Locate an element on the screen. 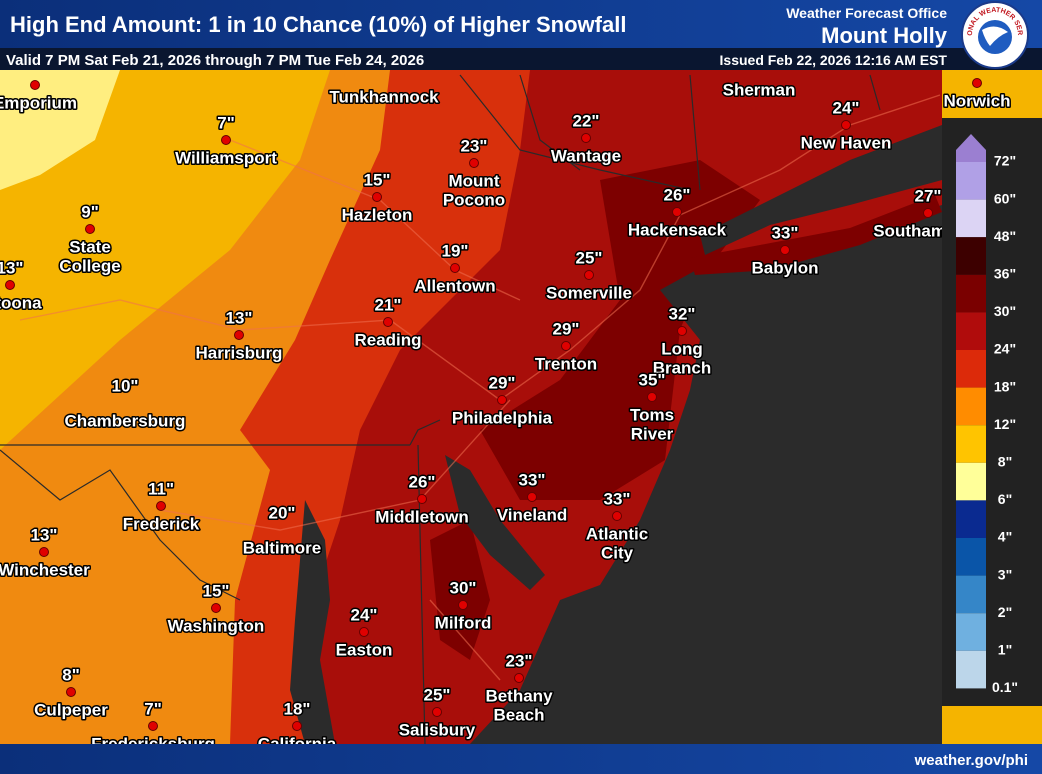 This screenshot has height=774, width=1042. snow-amount: 30" is located at coordinates (463, 587).